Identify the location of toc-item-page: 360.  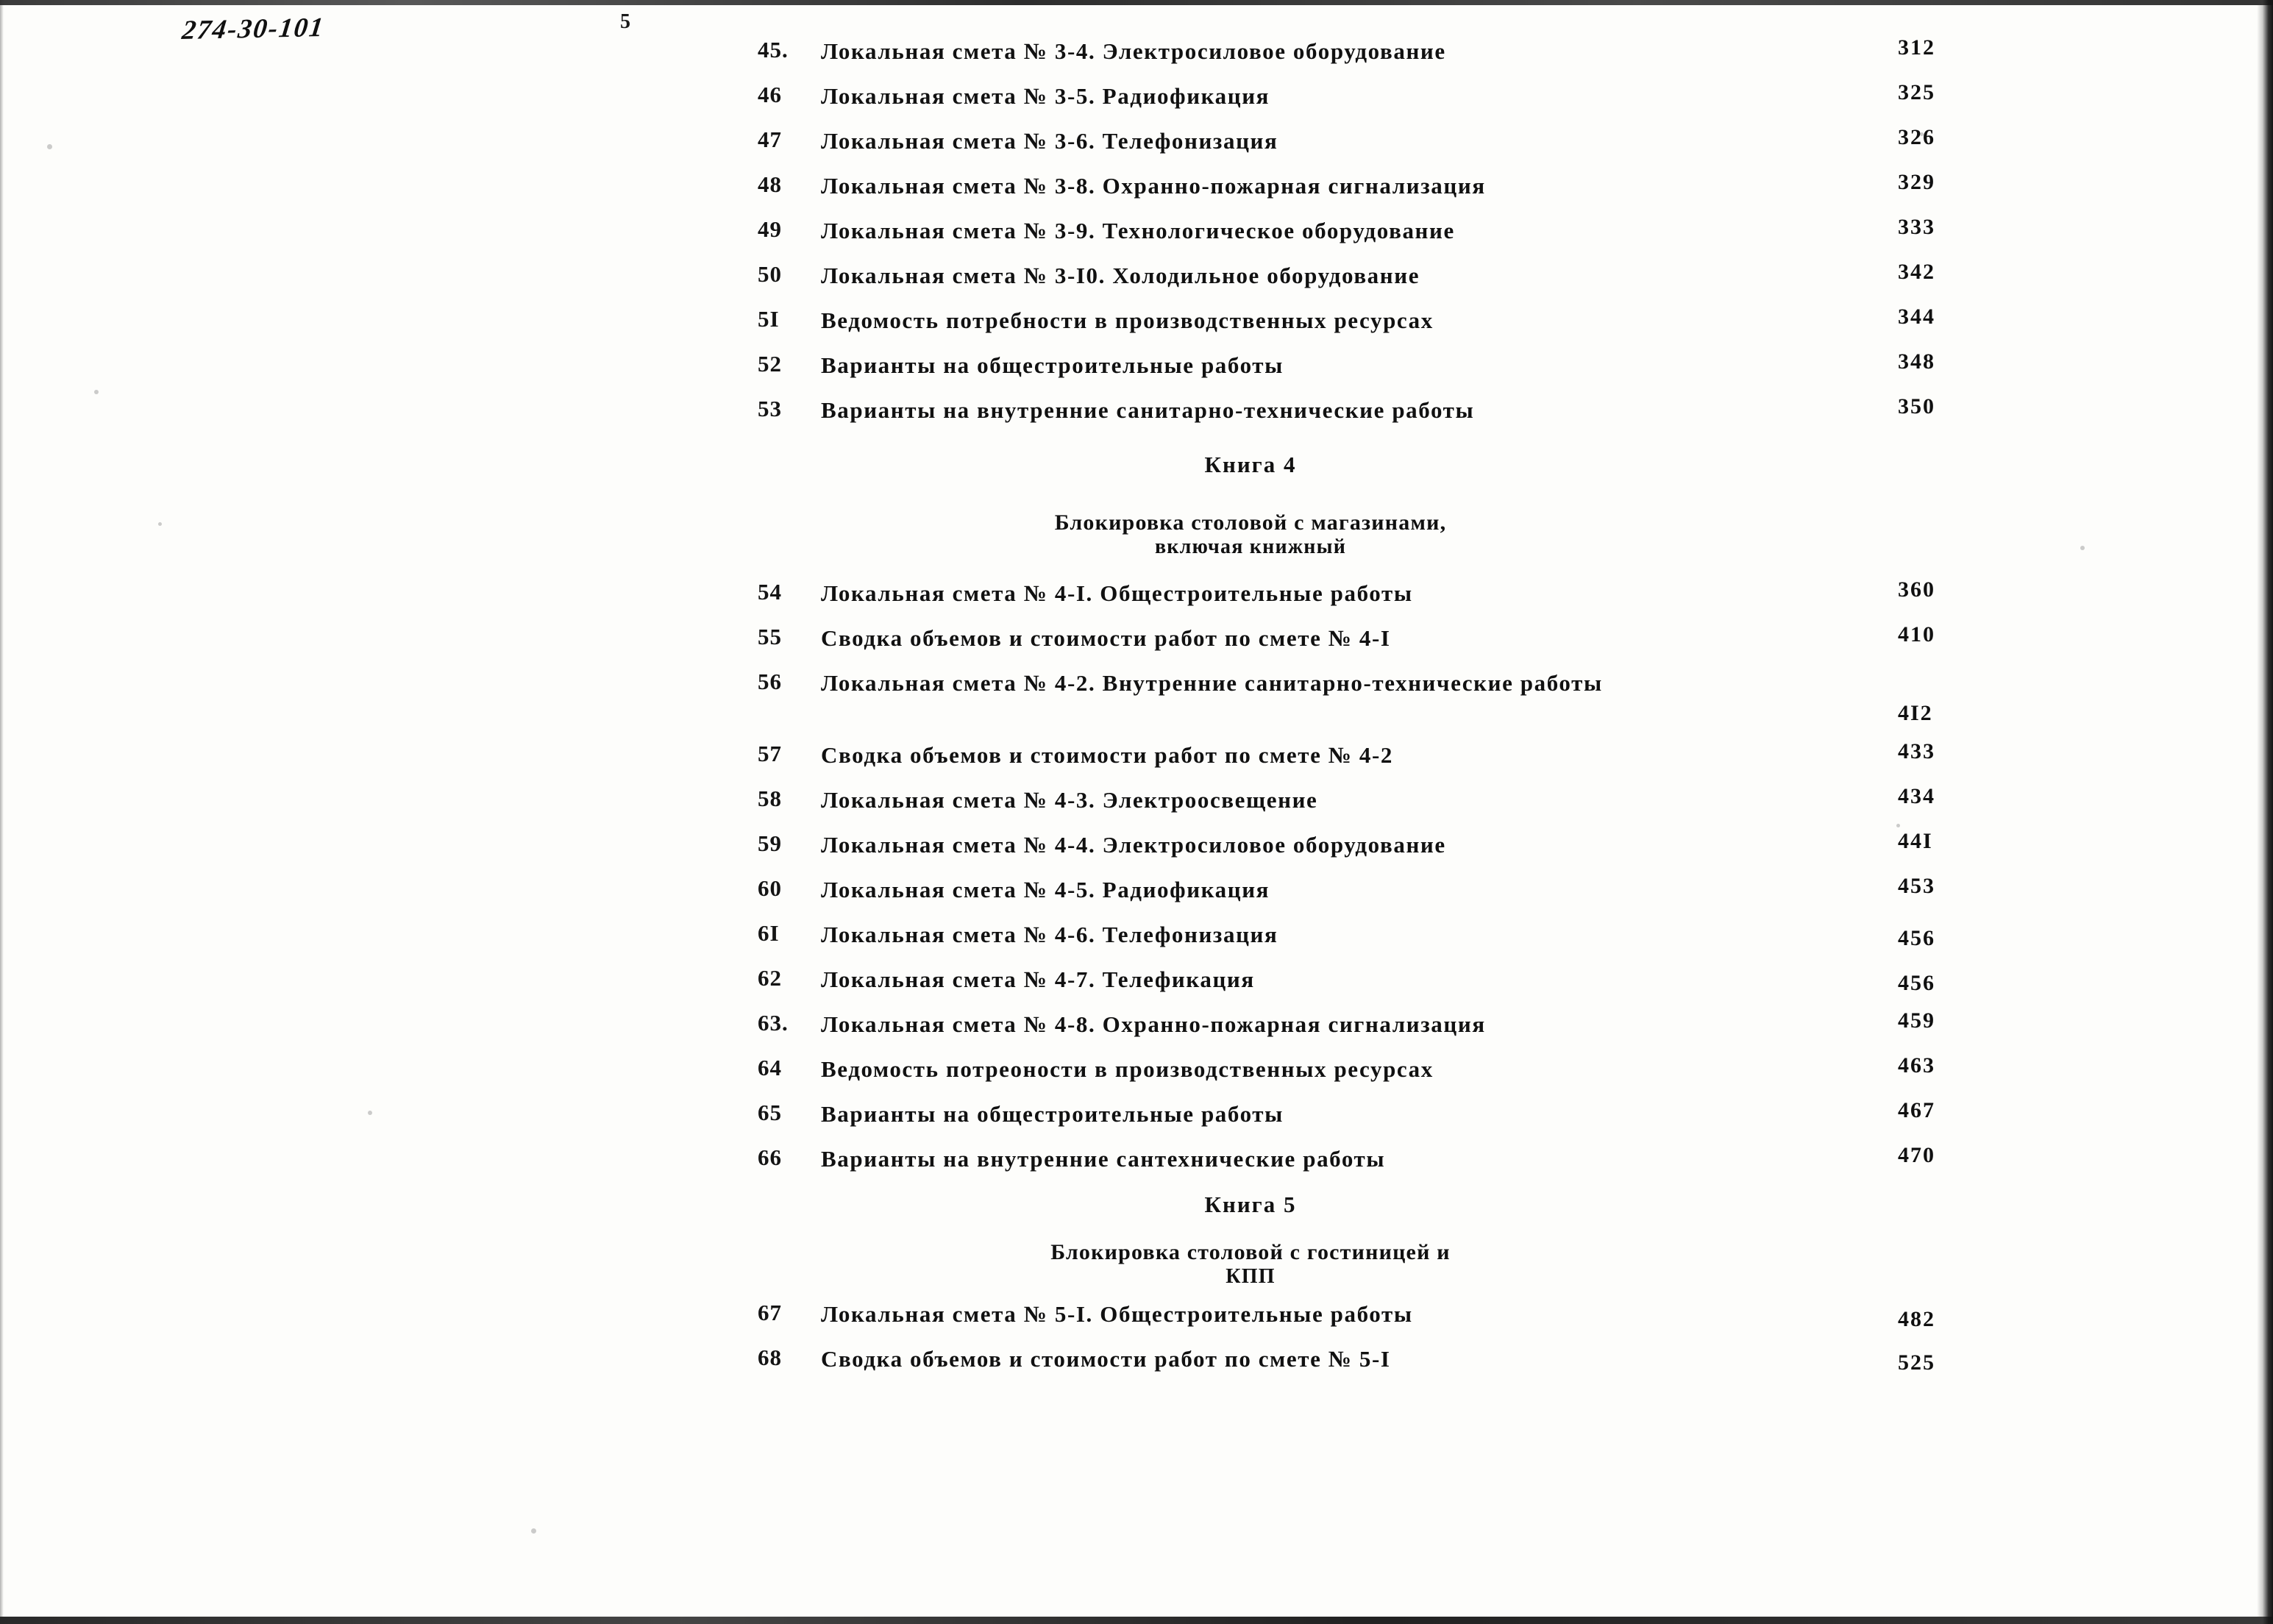
(1916, 589).